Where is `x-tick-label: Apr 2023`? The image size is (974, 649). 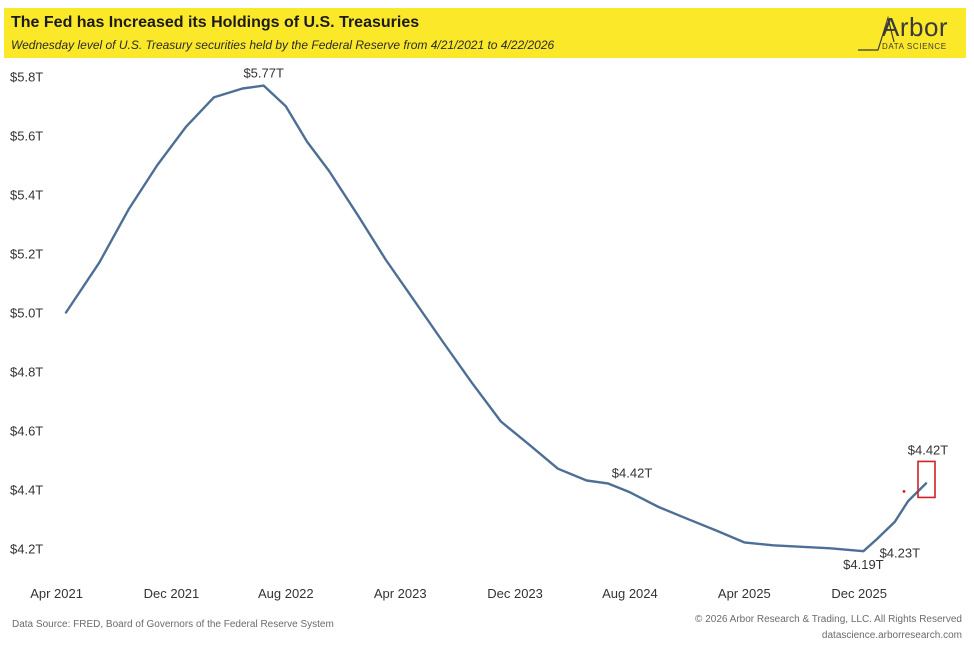
x-tick-label: Apr 2023 is located at coordinates (400, 593).